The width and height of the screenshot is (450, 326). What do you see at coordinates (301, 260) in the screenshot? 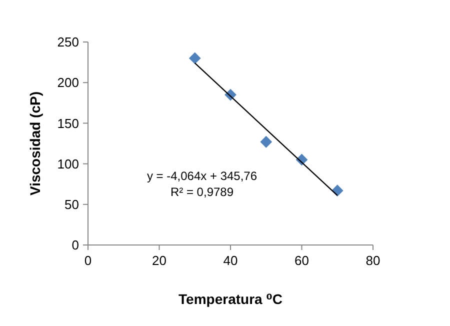
I see `x-tick-label: 60` at bounding box center [301, 260].